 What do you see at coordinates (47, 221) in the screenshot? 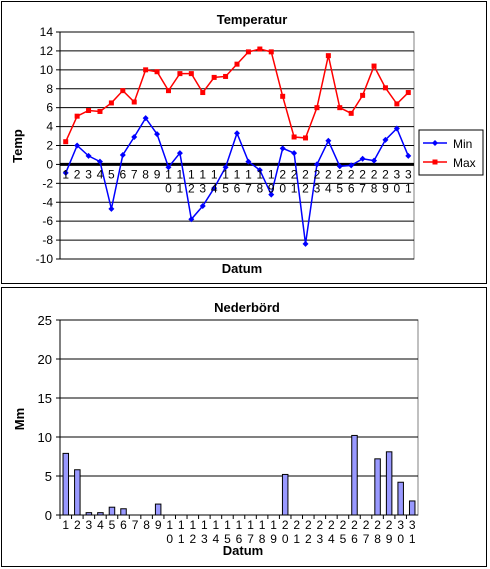
I see `y-tick-label: -6` at bounding box center [47, 221].